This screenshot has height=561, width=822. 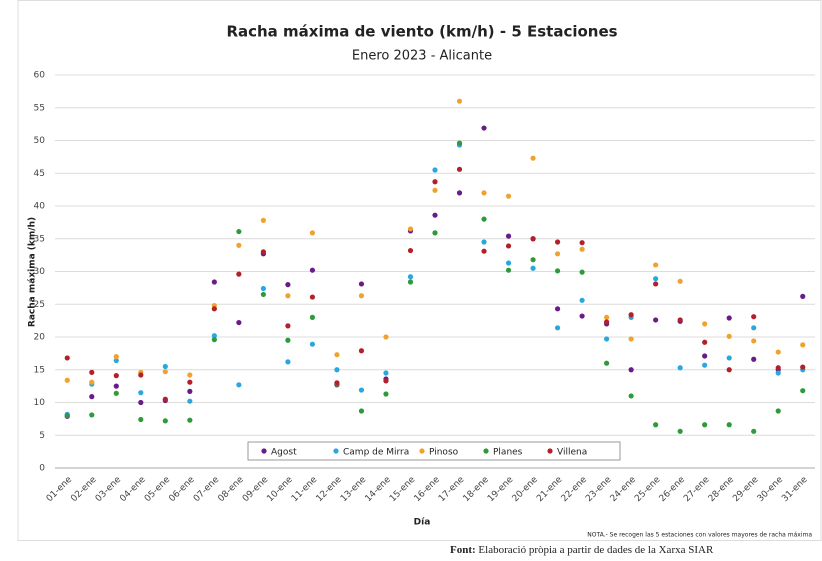 What do you see at coordinates (329, 489) in the screenshot?
I see `x-tick-label: 12-ene` at bounding box center [329, 489].